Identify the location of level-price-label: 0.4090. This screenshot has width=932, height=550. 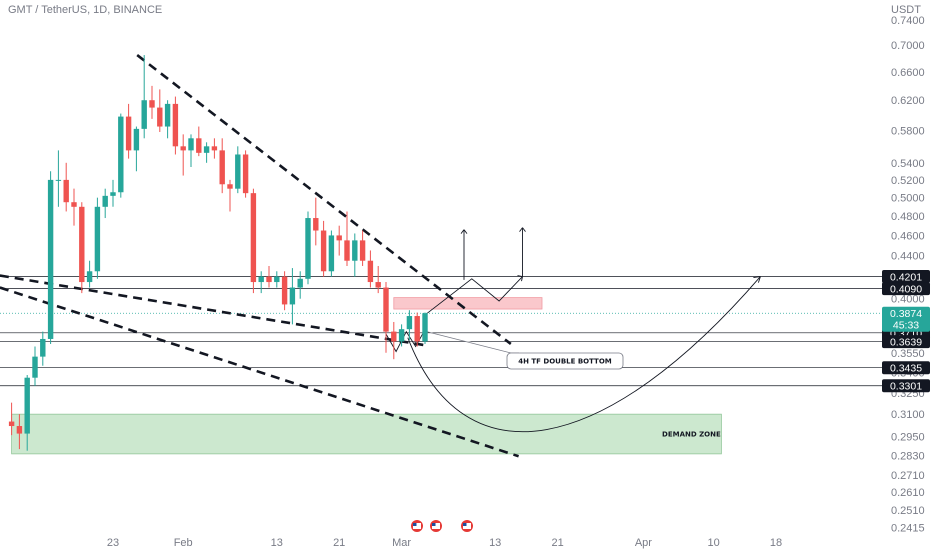
(906, 290).